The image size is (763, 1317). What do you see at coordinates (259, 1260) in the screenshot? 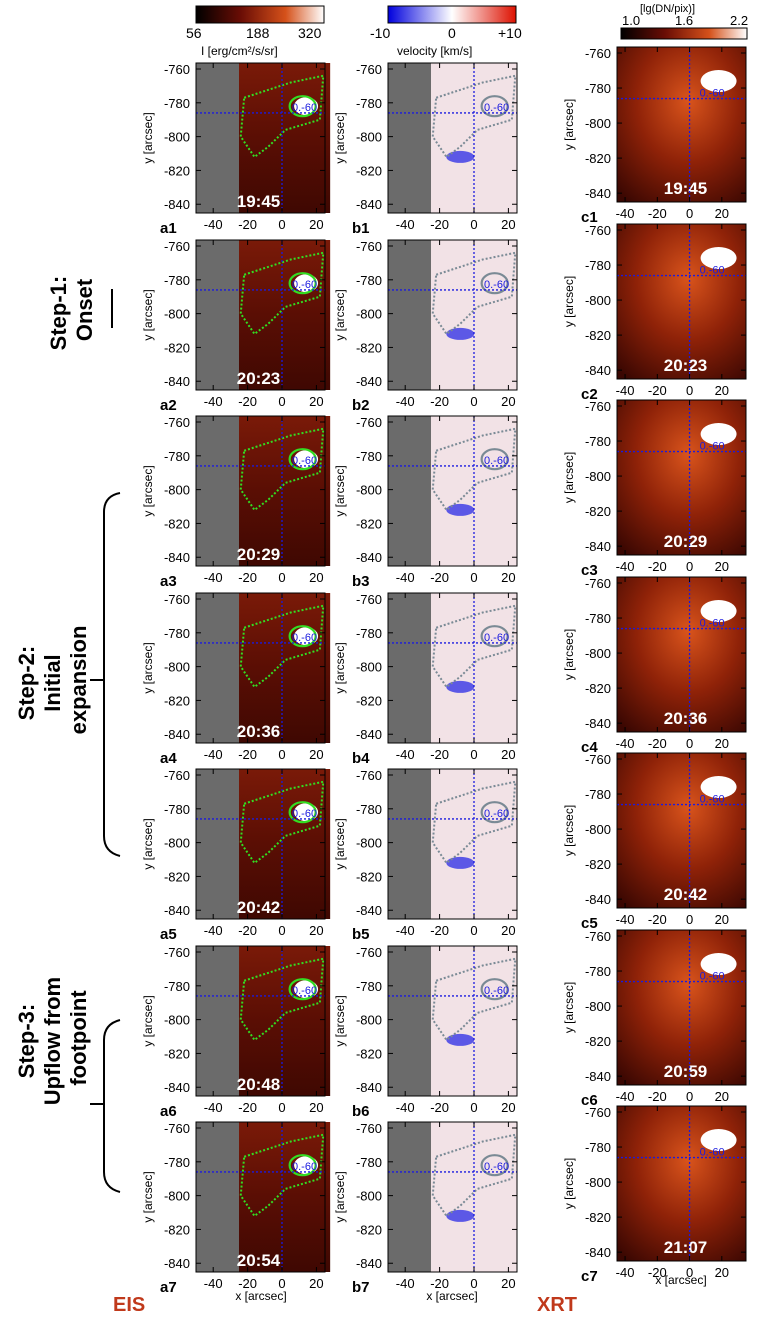
I see `time-label: 20:54` at bounding box center [259, 1260].